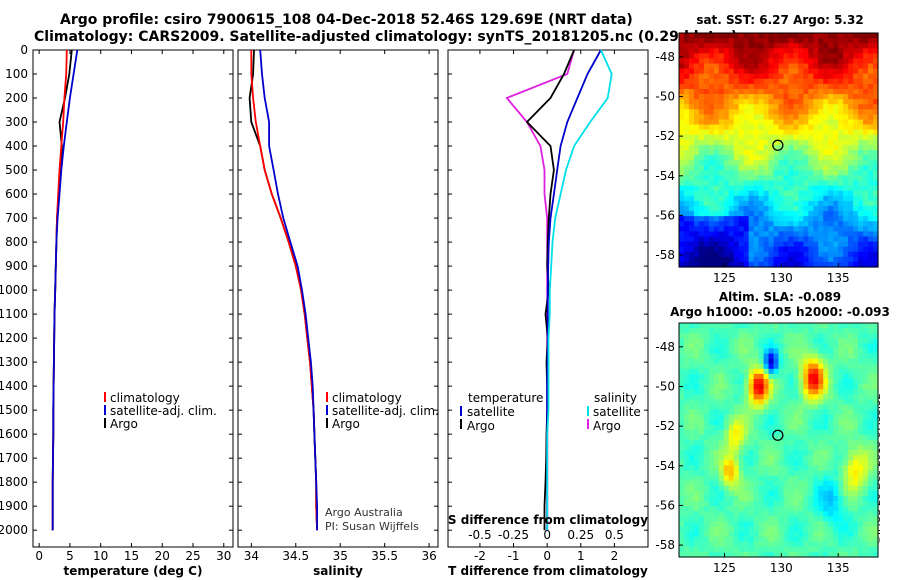 This screenshot has height=580, width=900. What do you see at coordinates (607, 426) in the screenshot?
I see `sdiff-legend-label: Argo` at bounding box center [607, 426].